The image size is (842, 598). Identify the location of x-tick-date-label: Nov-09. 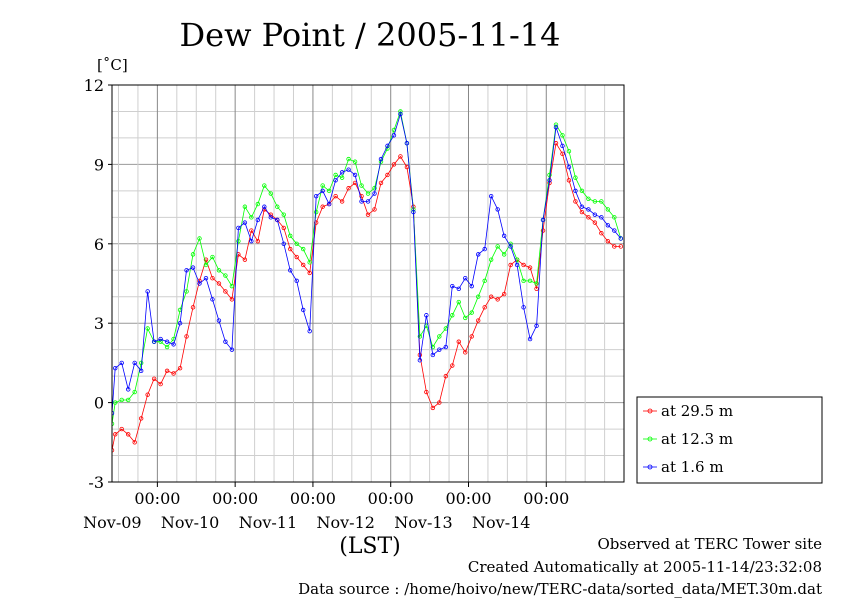
(112, 522).